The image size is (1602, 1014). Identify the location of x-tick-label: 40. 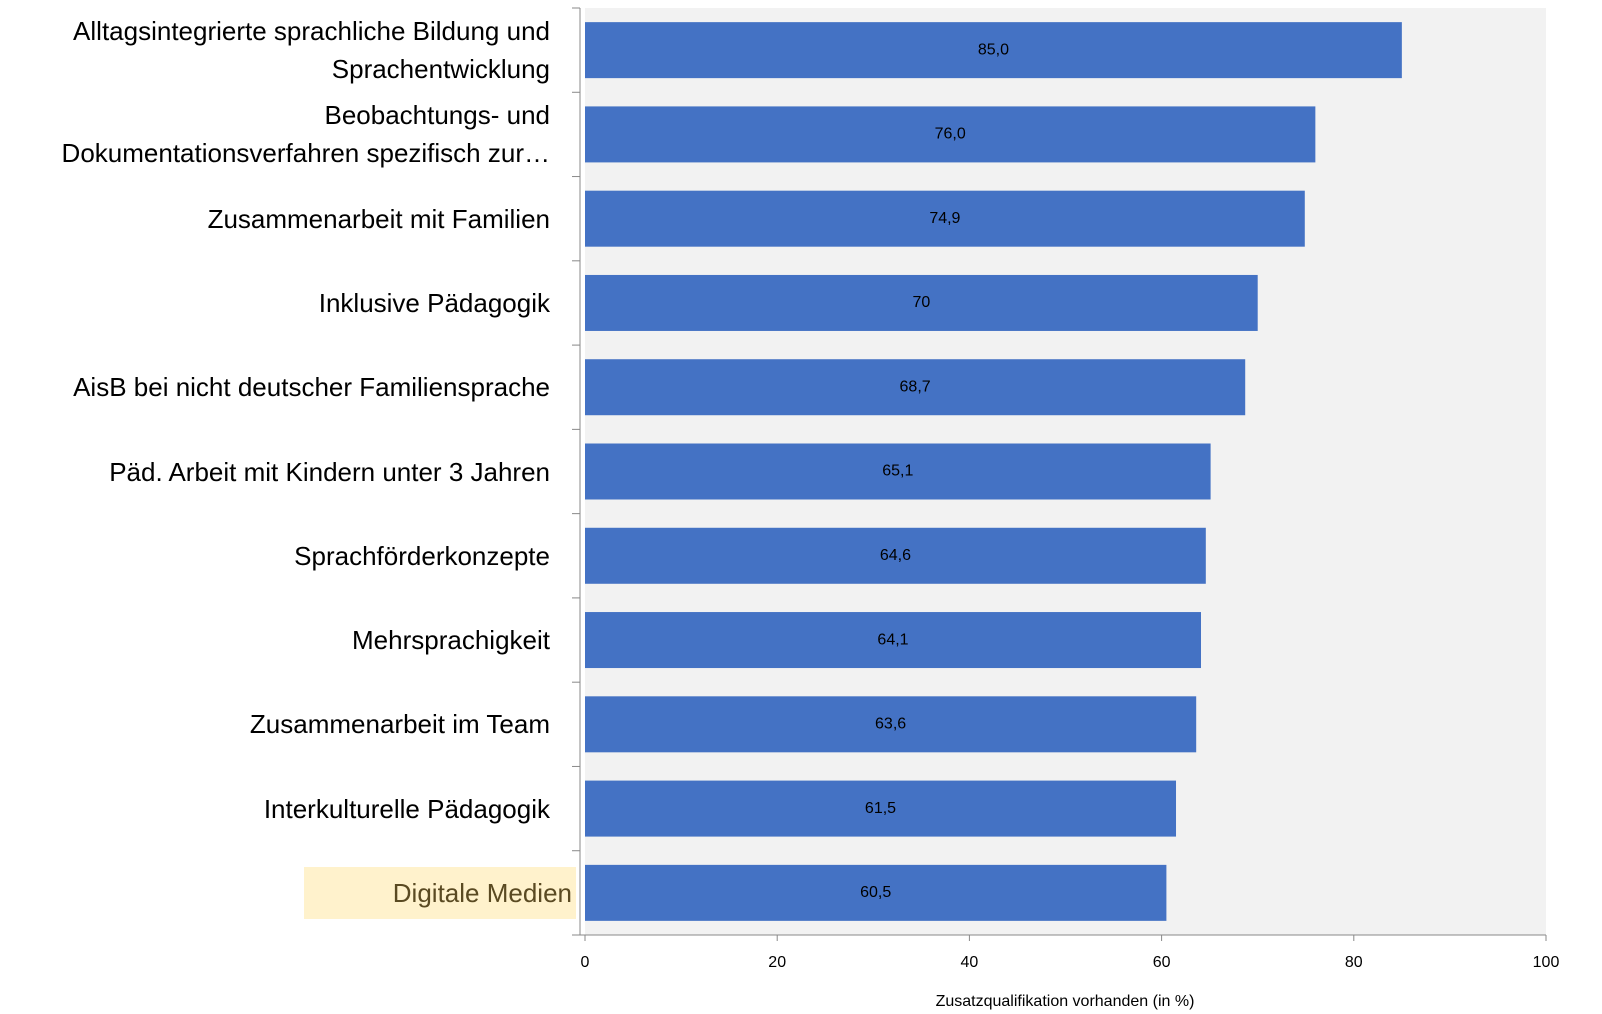
(970, 962).